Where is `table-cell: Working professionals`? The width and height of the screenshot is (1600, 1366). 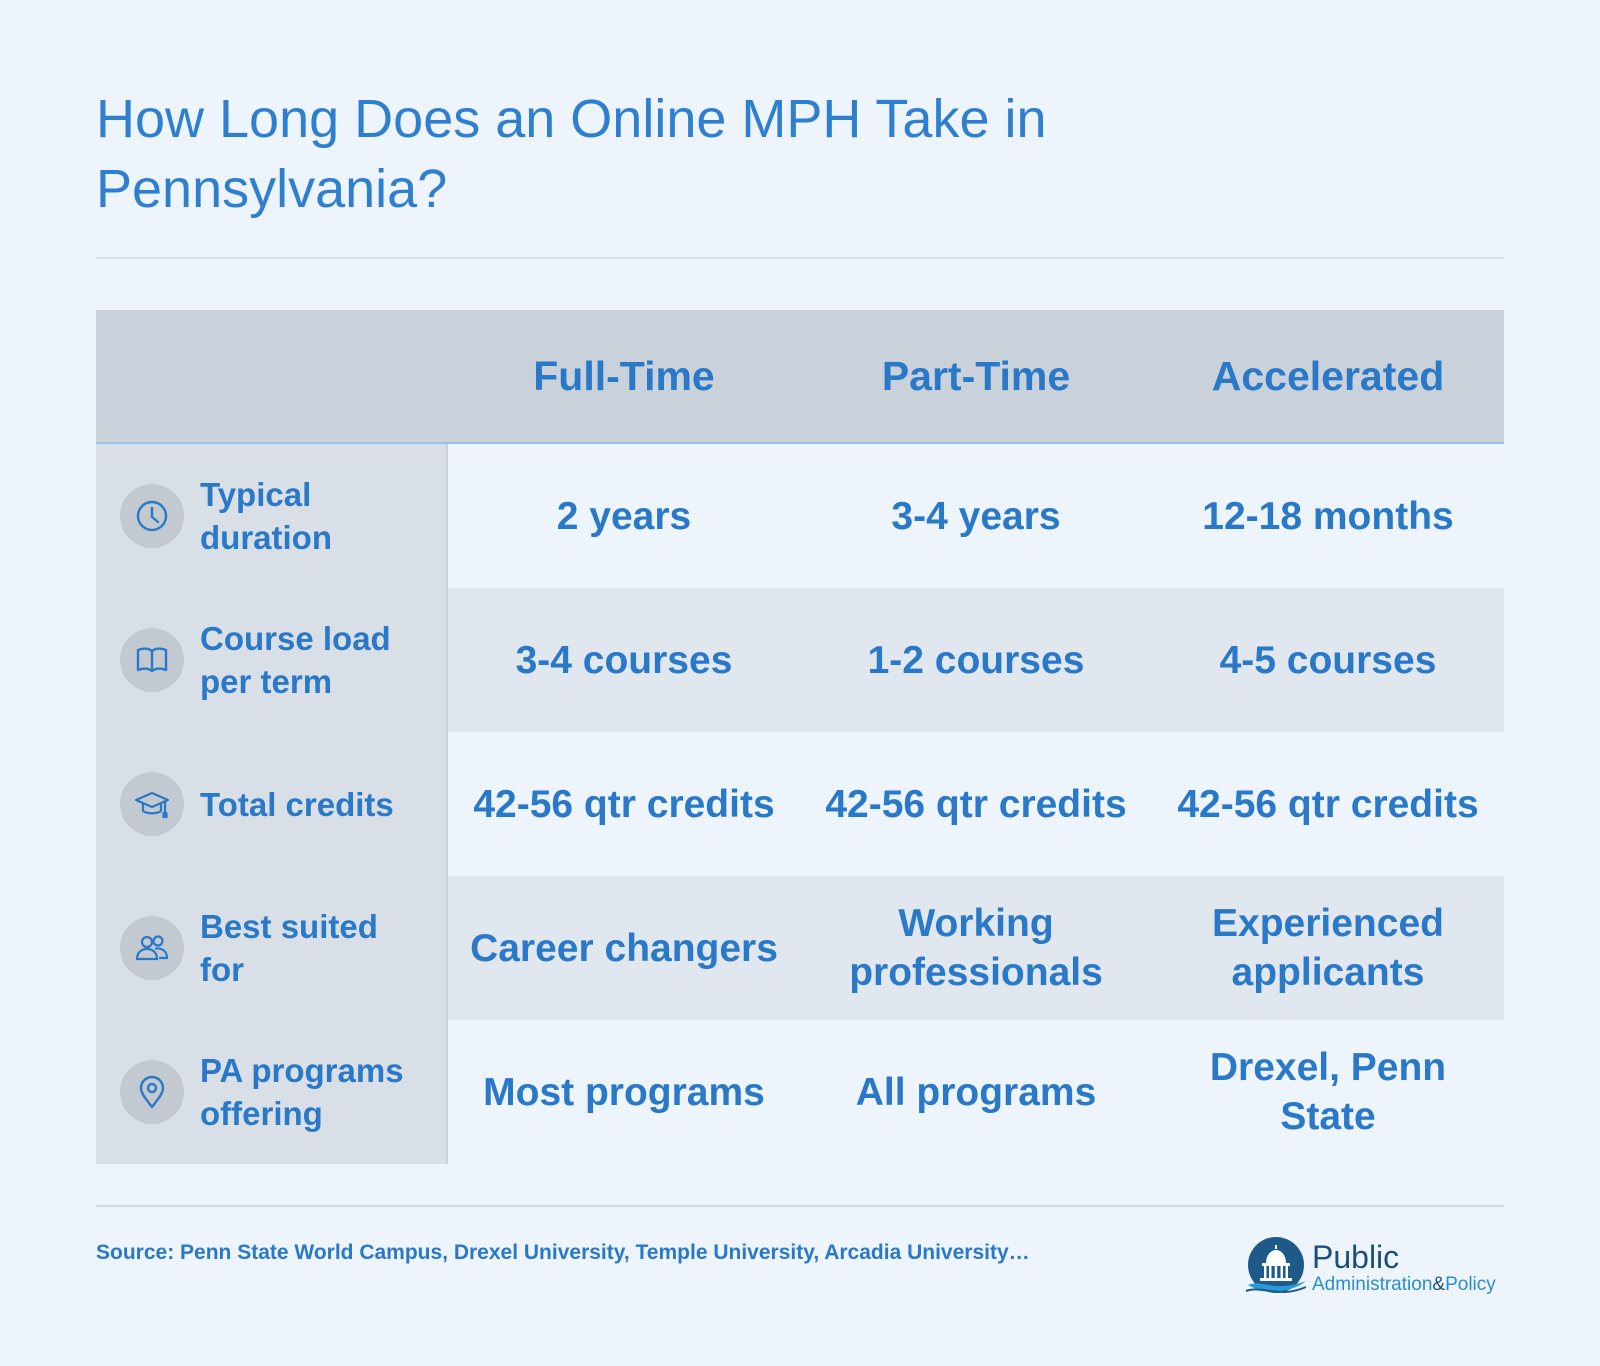
table-cell: Working professionals is located at coordinates (976, 948).